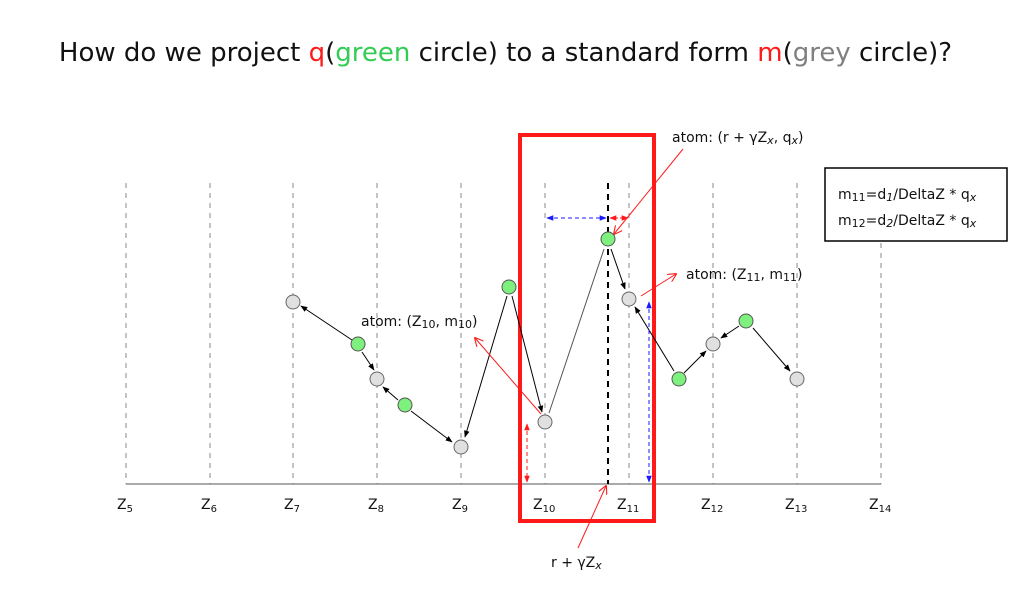 This screenshot has width=1011, height=595. I want to click on grey-circle-z13, so click(797, 379).